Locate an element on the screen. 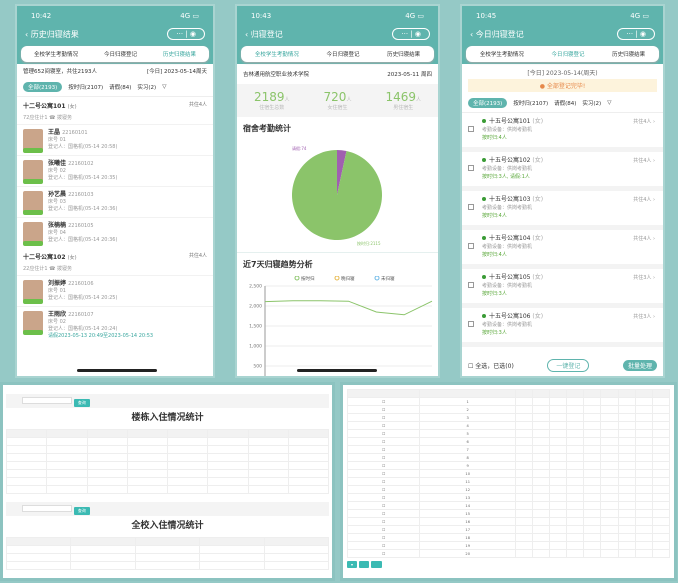 The image size is (678, 583). list-item: 张楠楠 22160105 床号 04 登记人：国格机(05-14 20:36) is located at coordinates (115, 232).